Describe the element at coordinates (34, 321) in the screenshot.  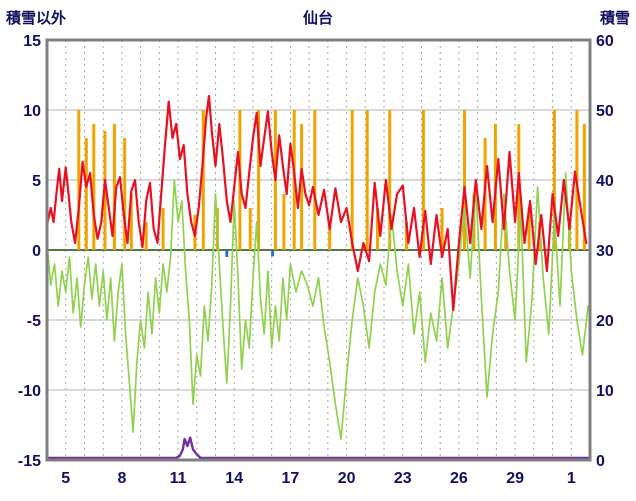
I see `left-axis-tick-label: -5` at that location.